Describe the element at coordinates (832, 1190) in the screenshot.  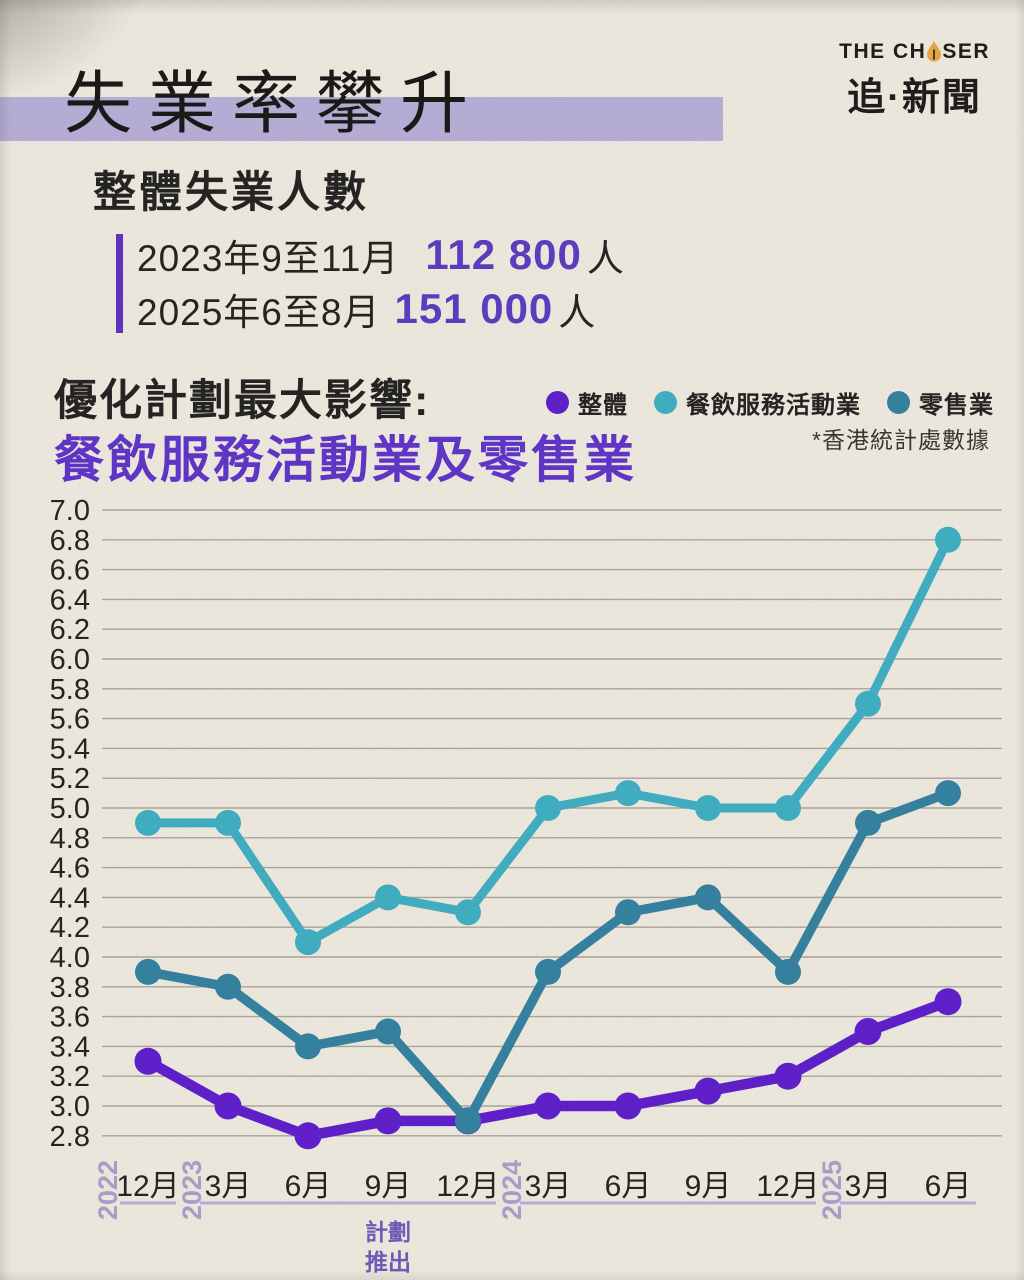
I see `svg-text: 2025` at that location.